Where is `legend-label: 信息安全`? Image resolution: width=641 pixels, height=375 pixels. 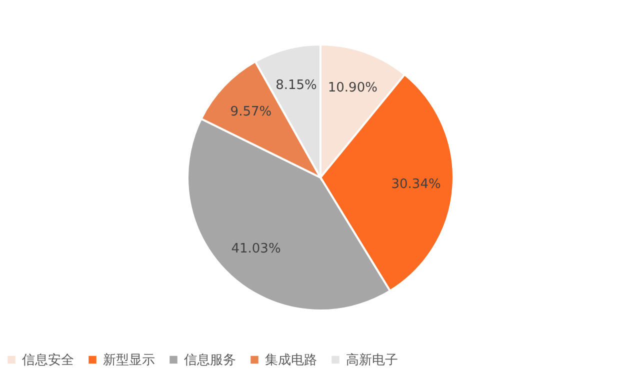 legend-label: 信息安全 is located at coordinates (48, 360).